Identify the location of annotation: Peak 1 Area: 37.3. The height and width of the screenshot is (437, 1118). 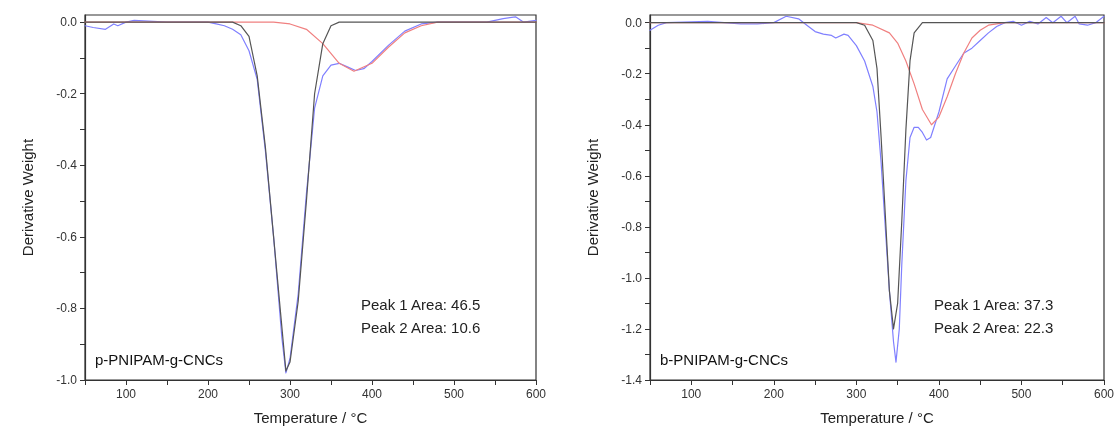
(994, 304).